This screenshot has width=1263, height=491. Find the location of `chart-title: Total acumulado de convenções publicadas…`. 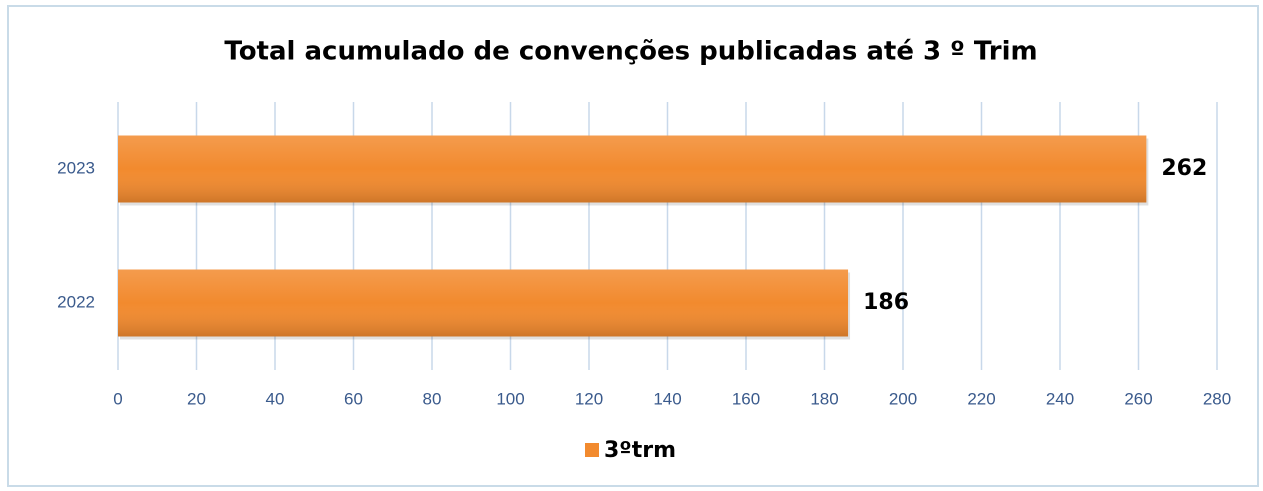

chart-title: Total acumulado de convenções publicadas… is located at coordinates (630, 52).